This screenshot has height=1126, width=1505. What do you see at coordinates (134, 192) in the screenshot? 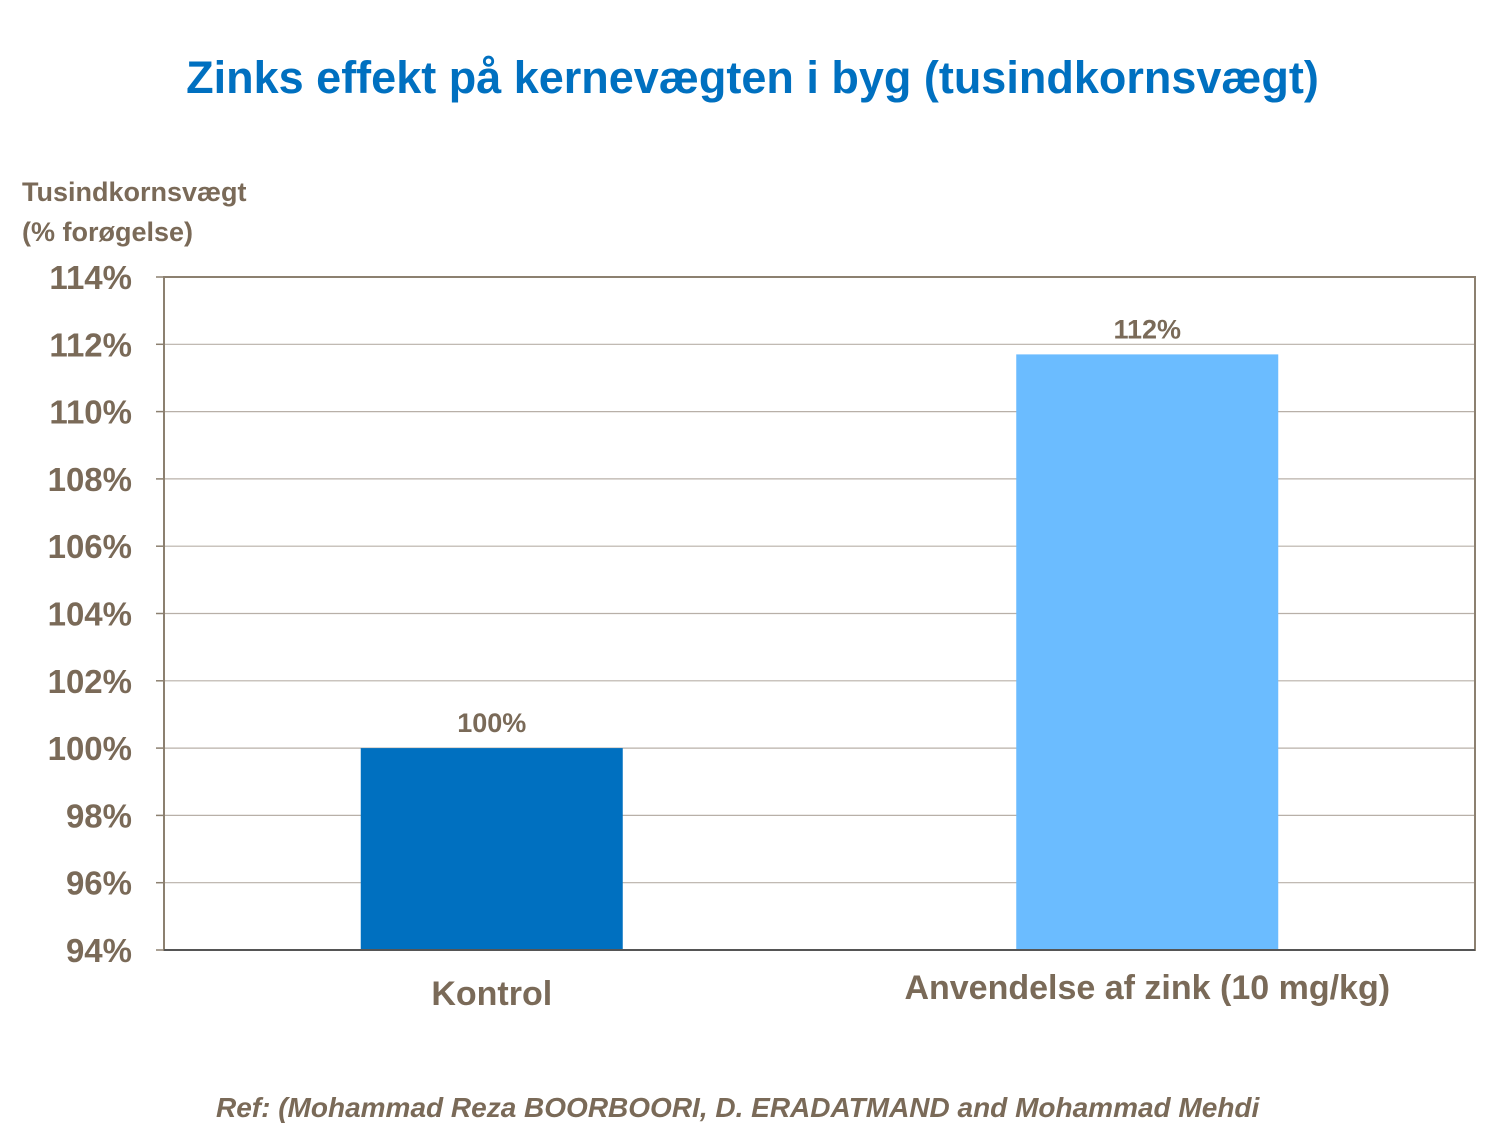
I see `y-axis-label-line-1: Tusindkornsvægt` at bounding box center [134, 192].